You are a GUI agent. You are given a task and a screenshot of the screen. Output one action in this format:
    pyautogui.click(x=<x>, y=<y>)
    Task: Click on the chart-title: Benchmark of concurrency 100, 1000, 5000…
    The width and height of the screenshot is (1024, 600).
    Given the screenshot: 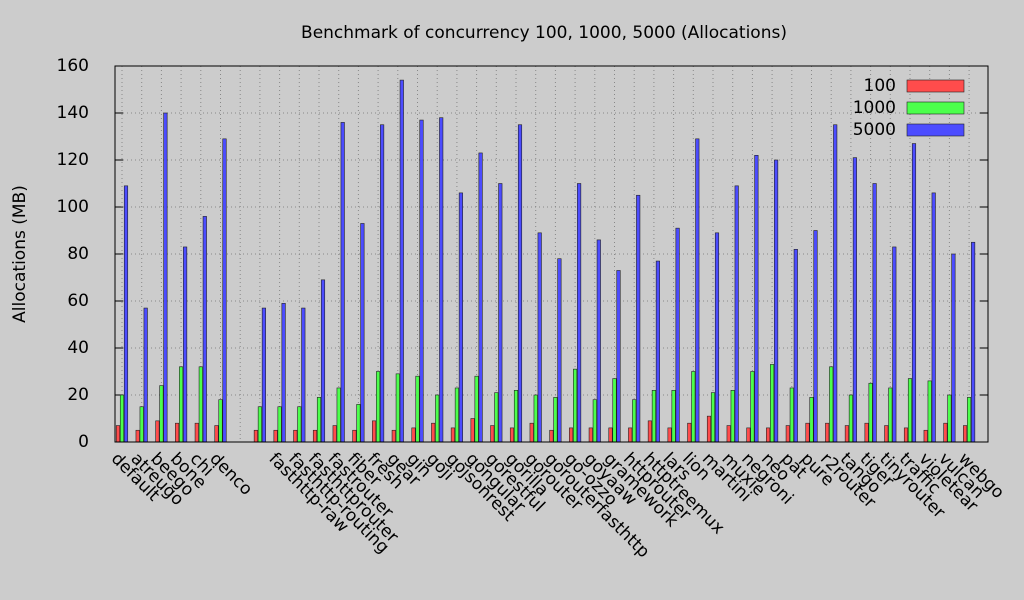 What is the action you would take?
    pyautogui.click(x=544, y=33)
    